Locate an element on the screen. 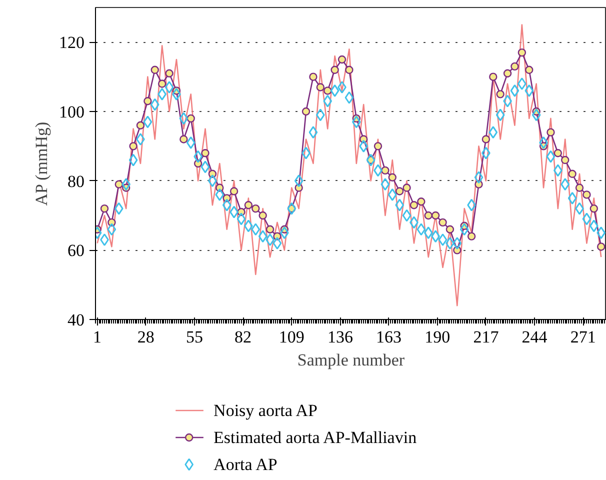  legend-label: Estimated aorta AP-Malliavin is located at coordinates (316, 437).